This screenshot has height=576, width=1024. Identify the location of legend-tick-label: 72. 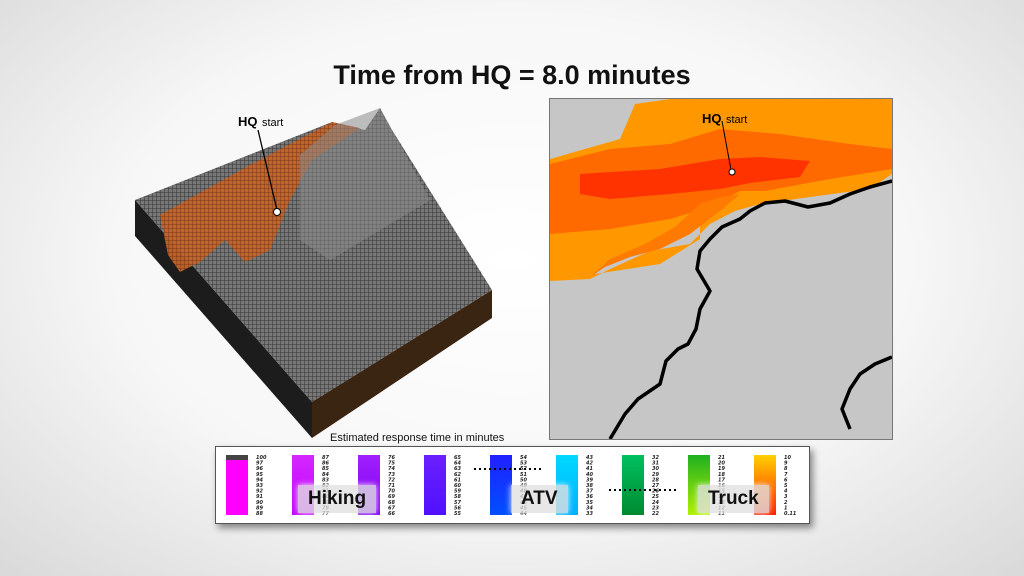
(391, 480).